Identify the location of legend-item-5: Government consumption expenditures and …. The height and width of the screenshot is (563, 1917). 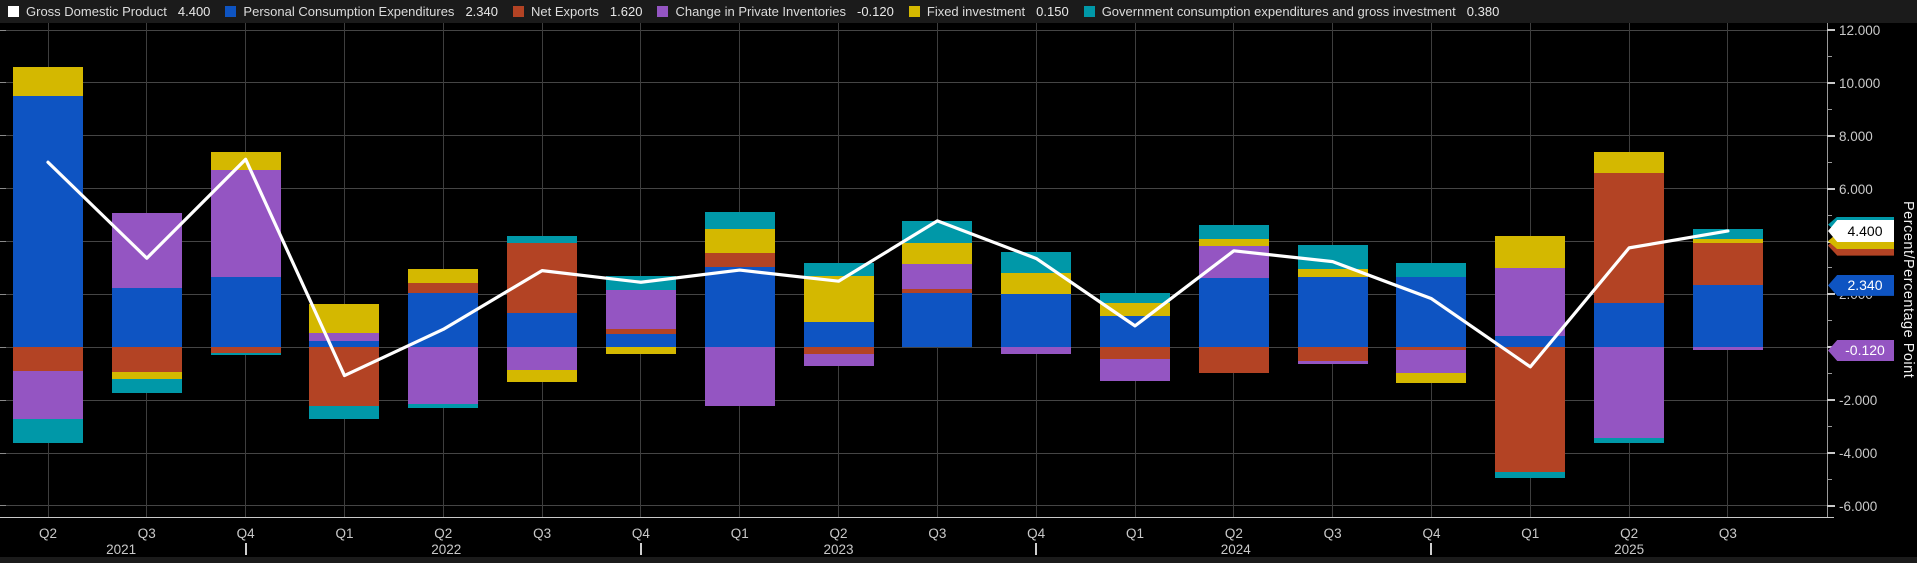
(1291, 11).